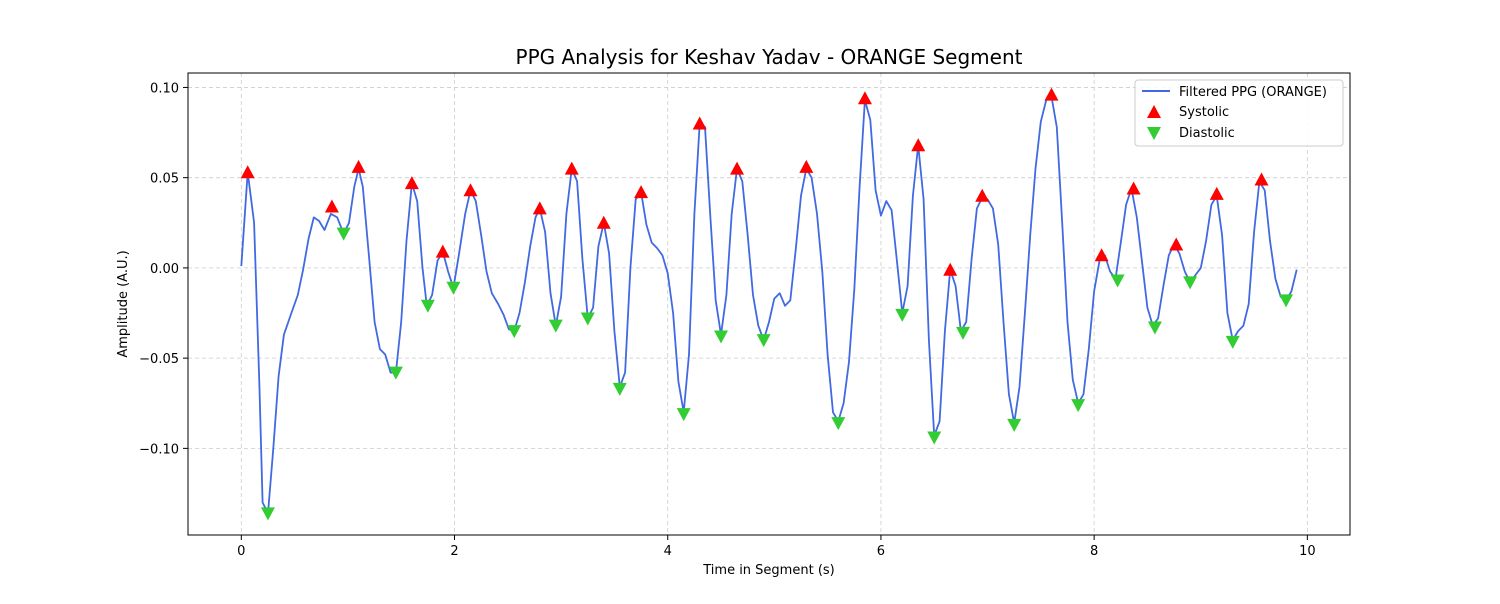 This screenshot has width=1500, height=604. Describe the element at coordinates (123, 303) in the screenshot. I see `y-axis-label: Amplitude (A.U.)` at that location.